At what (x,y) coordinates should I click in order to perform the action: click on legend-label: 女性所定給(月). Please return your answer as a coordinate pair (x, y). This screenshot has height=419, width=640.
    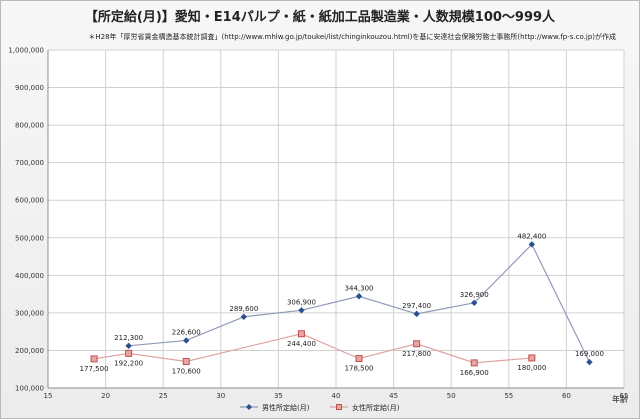
    Looking at the image, I should click on (376, 407).